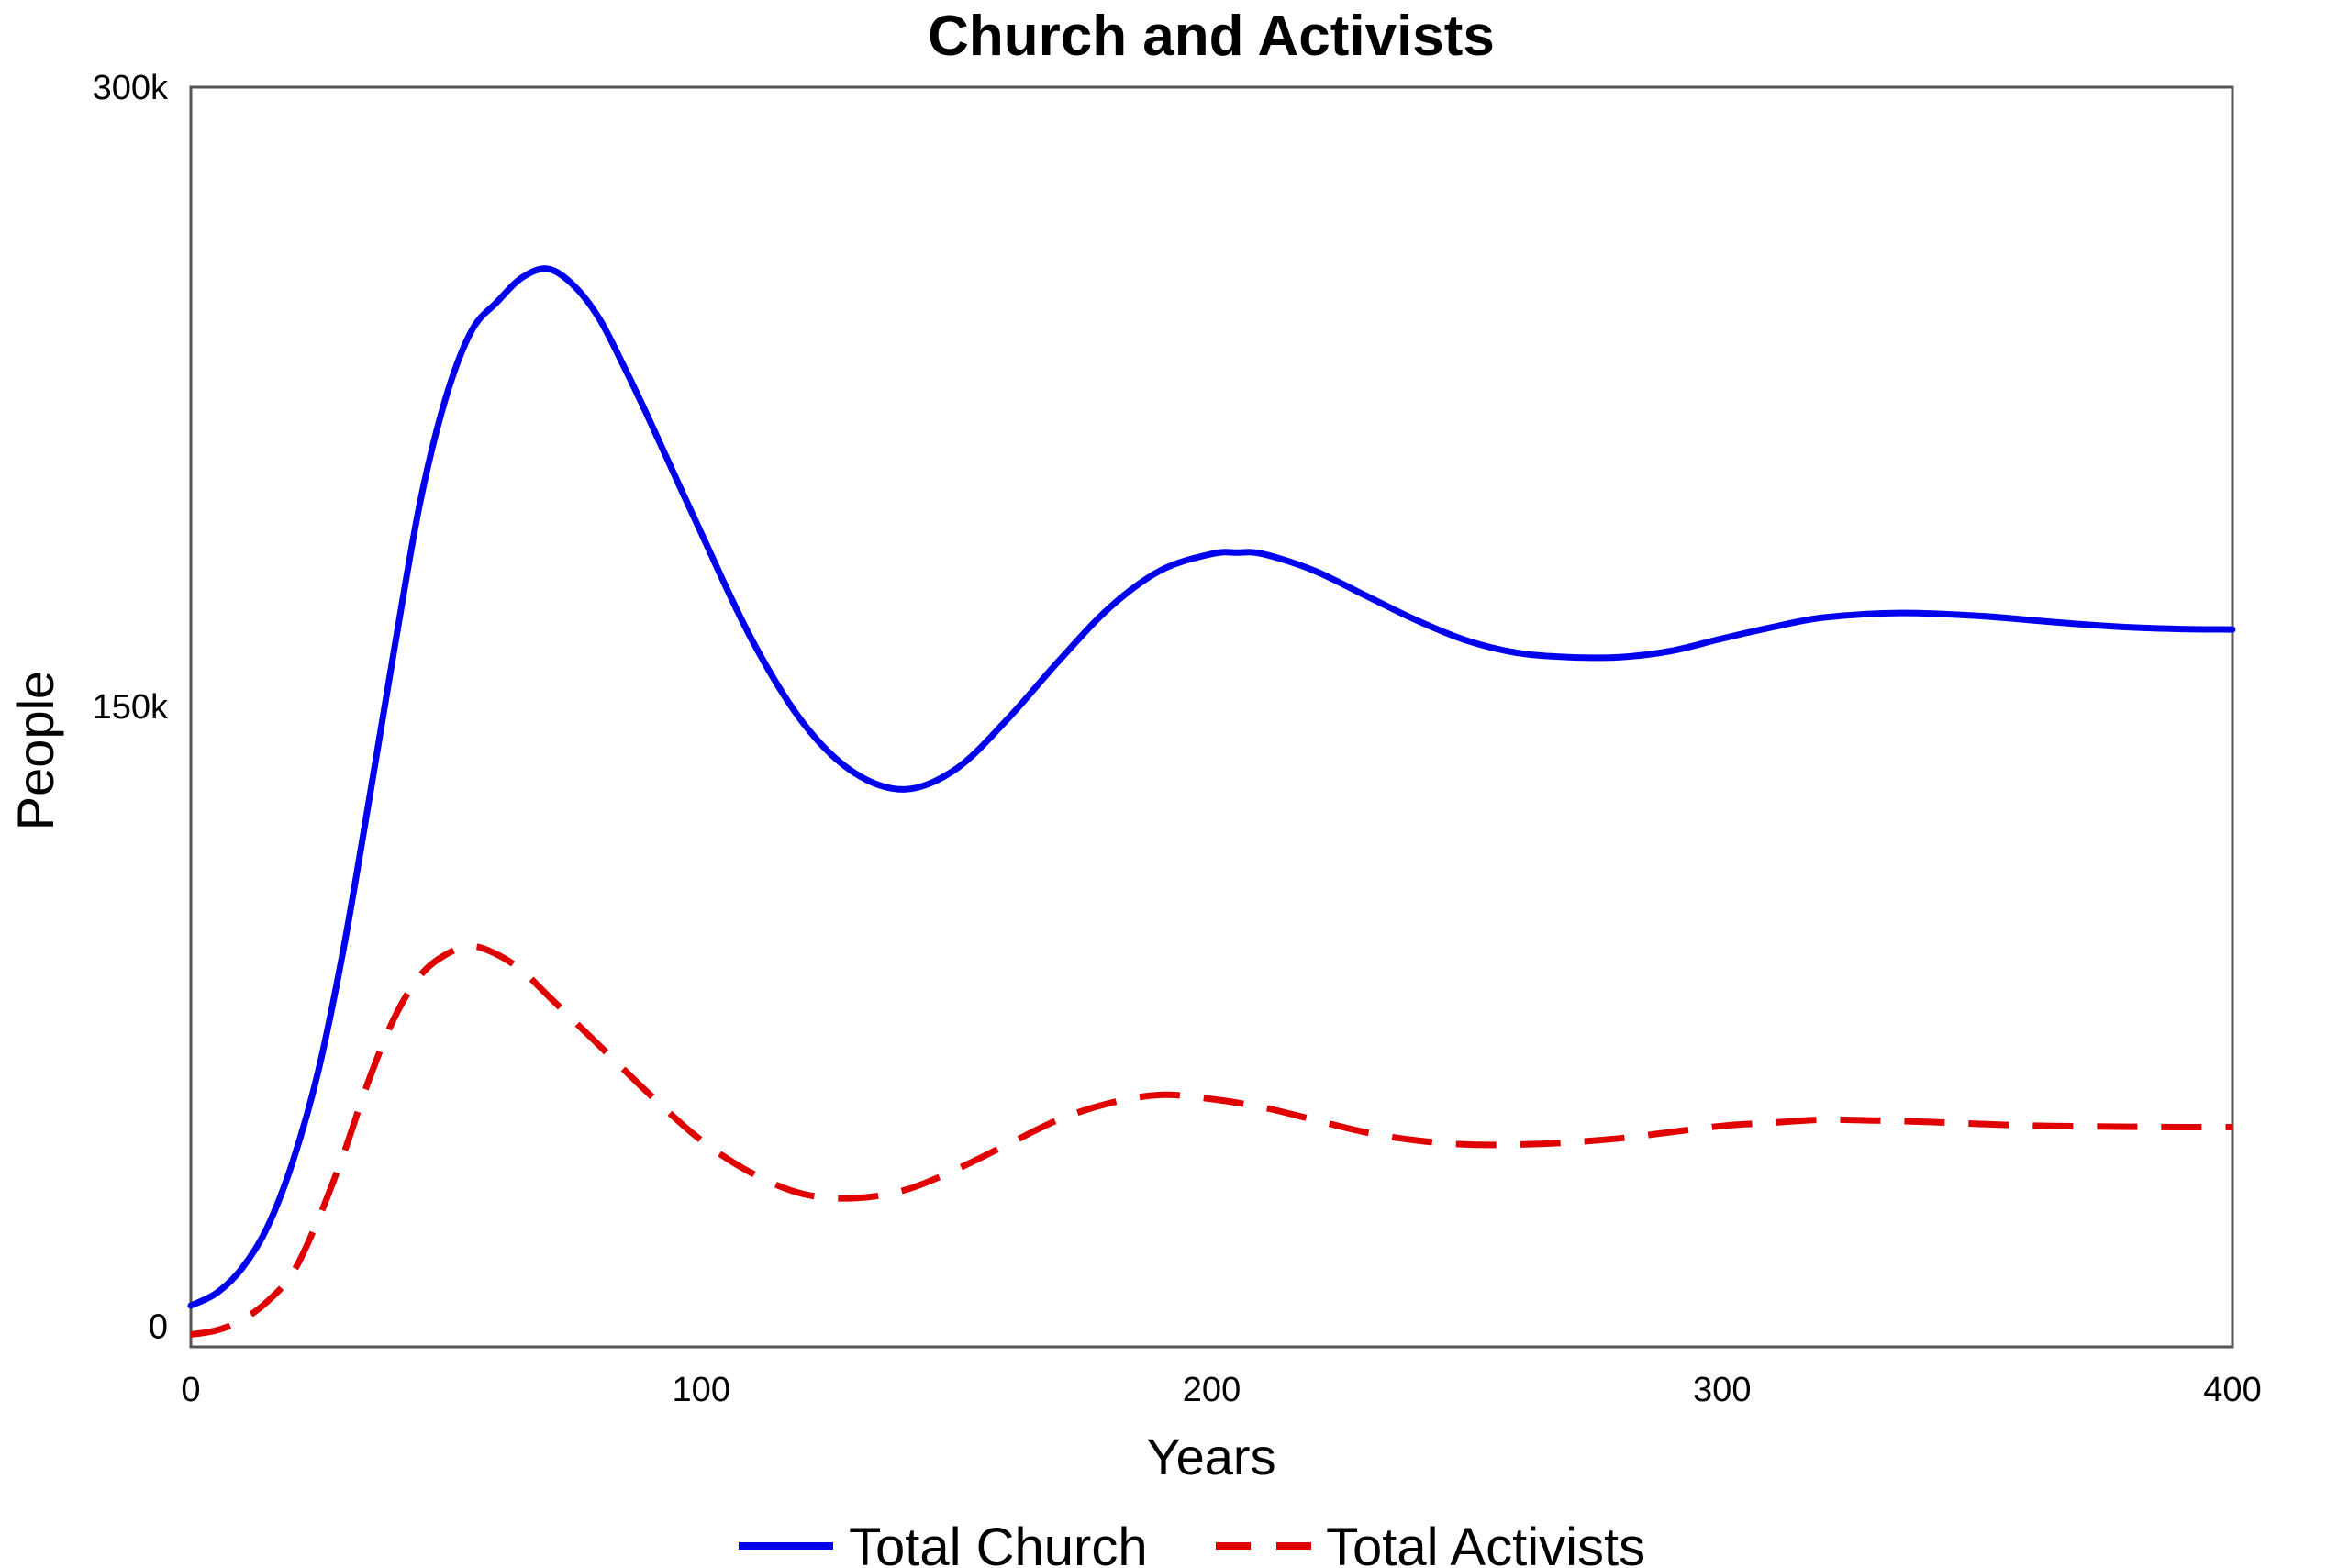  I want to click on legend-label-total-activists: Total Activists, so click(1485, 1543).